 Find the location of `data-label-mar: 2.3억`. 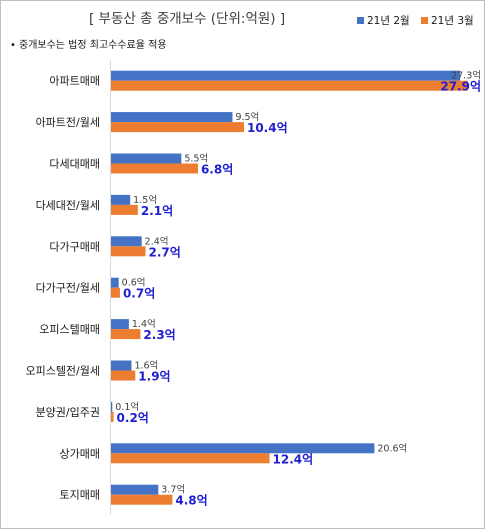

data-label-mar: 2.3억 is located at coordinates (159, 335).